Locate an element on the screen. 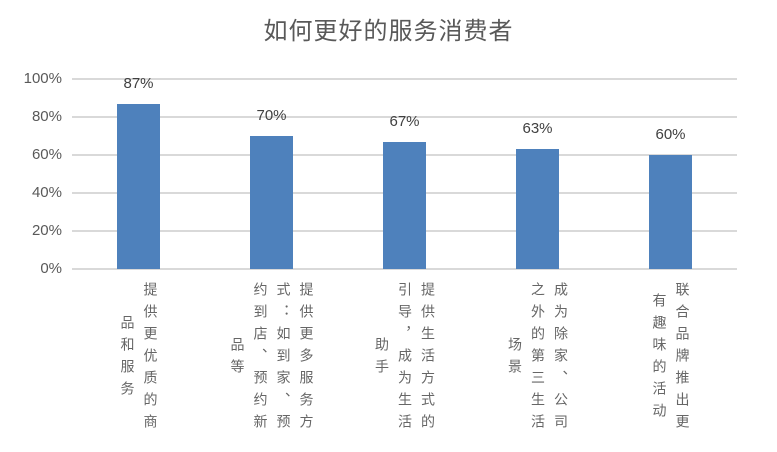  y-axis: 0% 20% 40% 60% 80% 100% is located at coordinates (31, 173).